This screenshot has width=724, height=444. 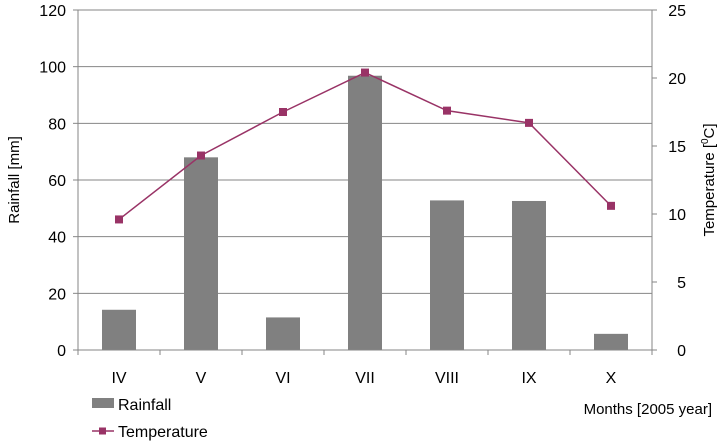 What do you see at coordinates (57, 124) in the screenshot?
I see `y-tick-label: 80` at bounding box center [57, 124].